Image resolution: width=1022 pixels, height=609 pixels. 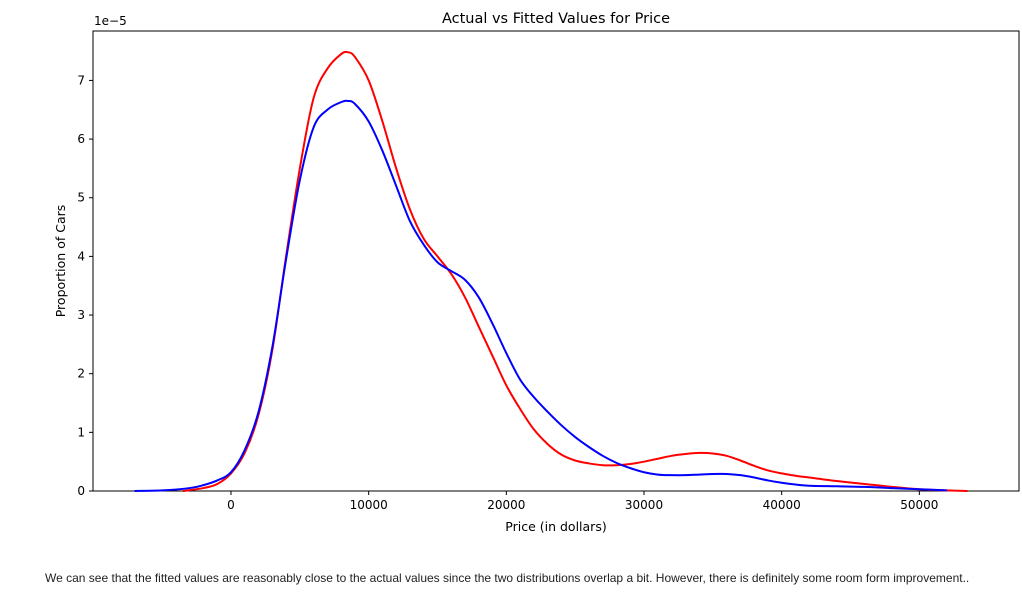 I want to click on x-tick-label: 0, so click(x=231, y=505).